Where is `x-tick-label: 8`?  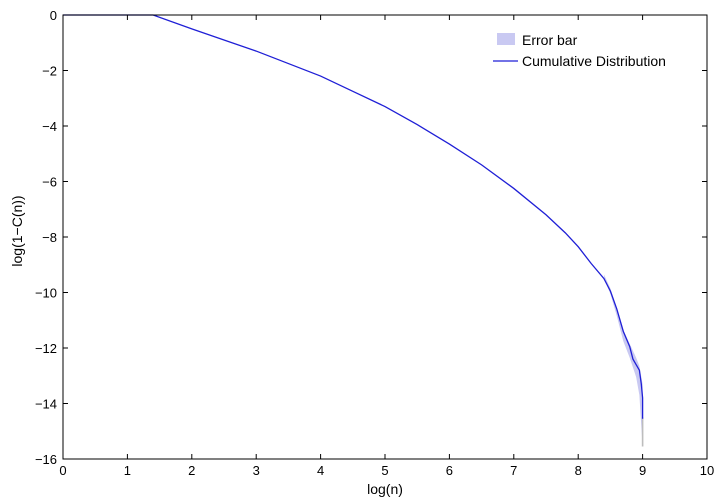
x-tick-label: 8 is located at coordinates (578, 470).